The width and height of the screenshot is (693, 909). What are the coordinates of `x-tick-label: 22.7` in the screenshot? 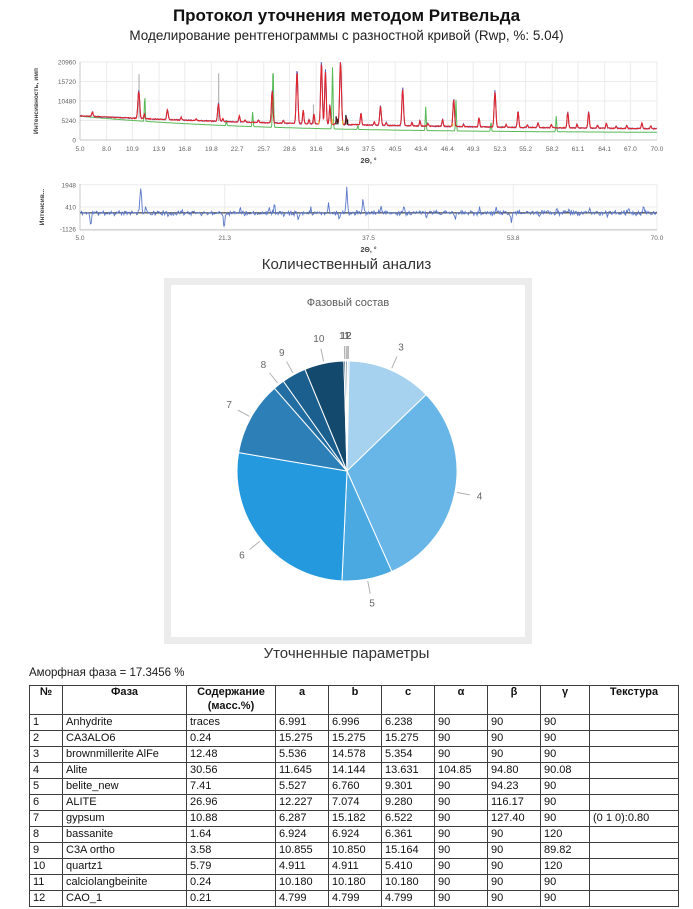 It's located at (237, 149).